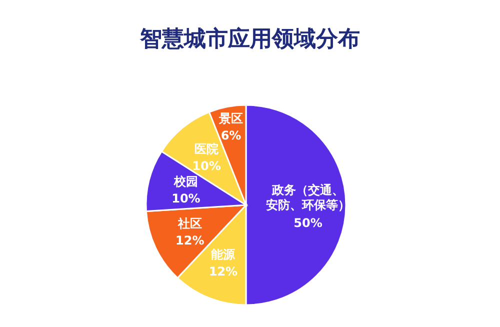 The height and width of the screenshot is (327, 500). Describe the element at coordinates (185, 181) in the screenshot. I see `slice-label: 校园` at that location.